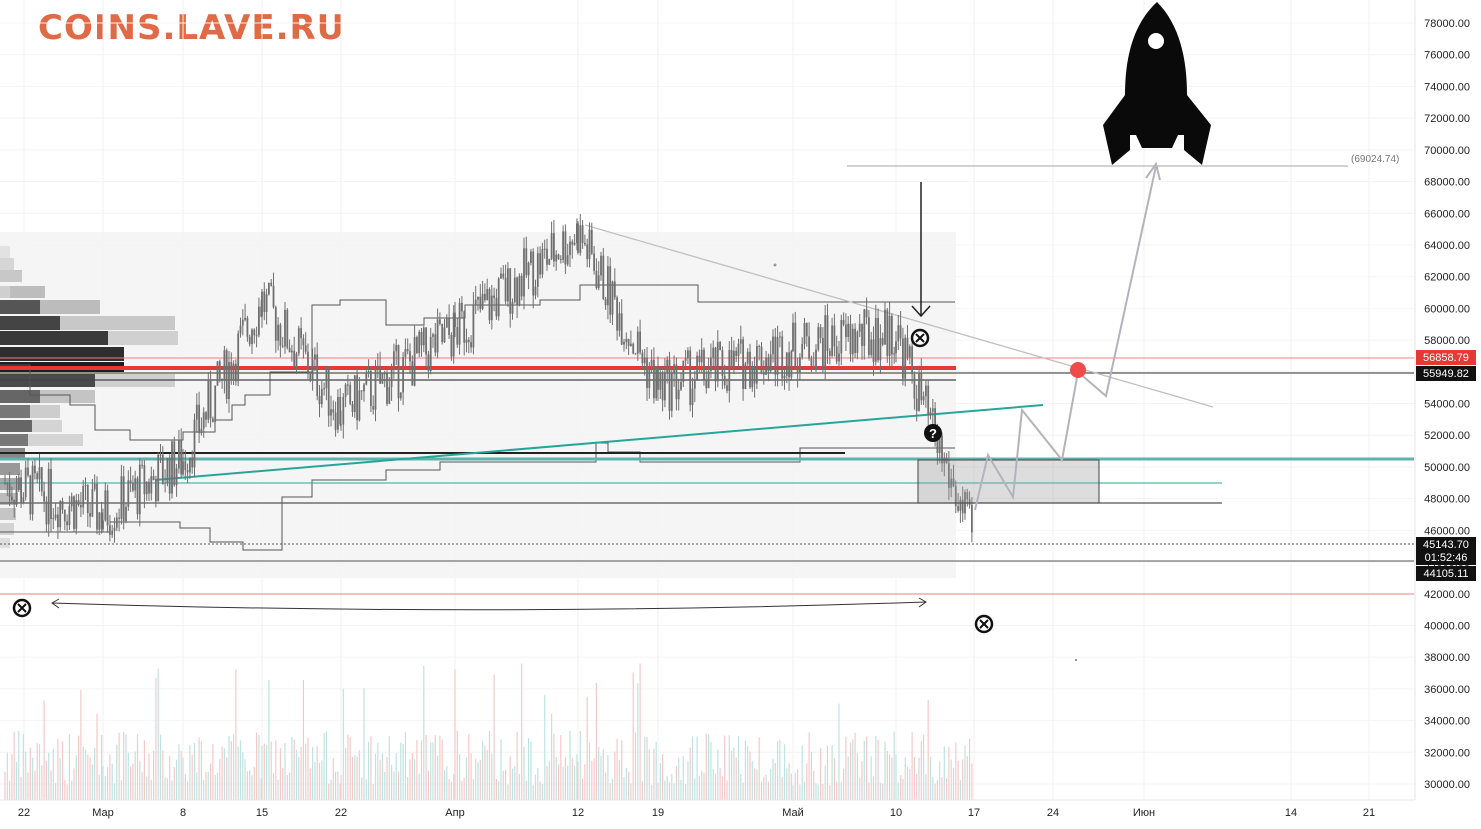 The height and width of the screenshot is (829, 1481). Describe the element at coordinates (933, 433) in the screenshot. I see `question-marker-icon: ?` at that location.